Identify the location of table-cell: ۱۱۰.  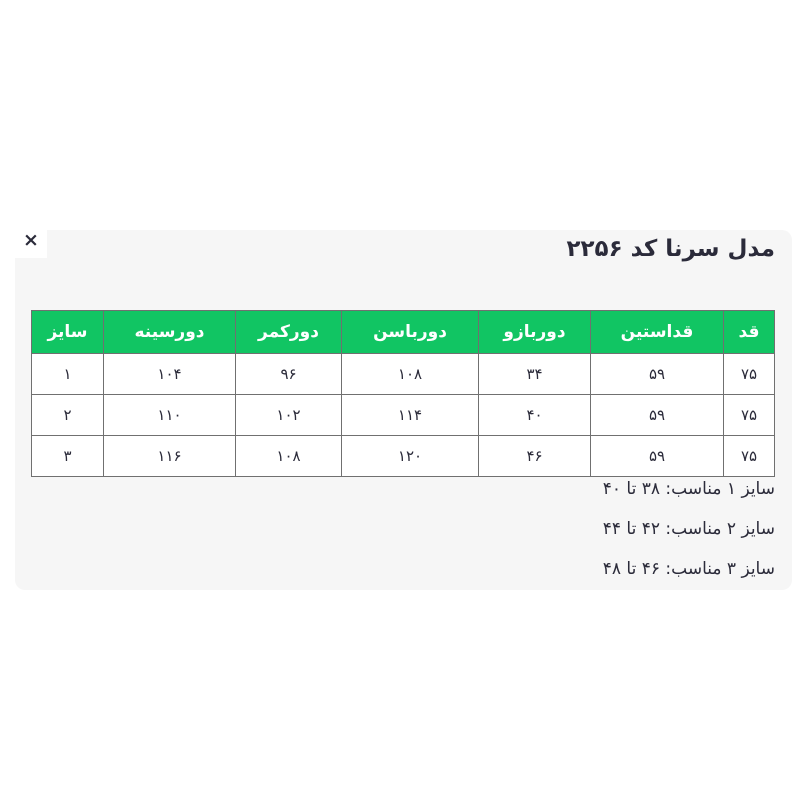
(169, 415).